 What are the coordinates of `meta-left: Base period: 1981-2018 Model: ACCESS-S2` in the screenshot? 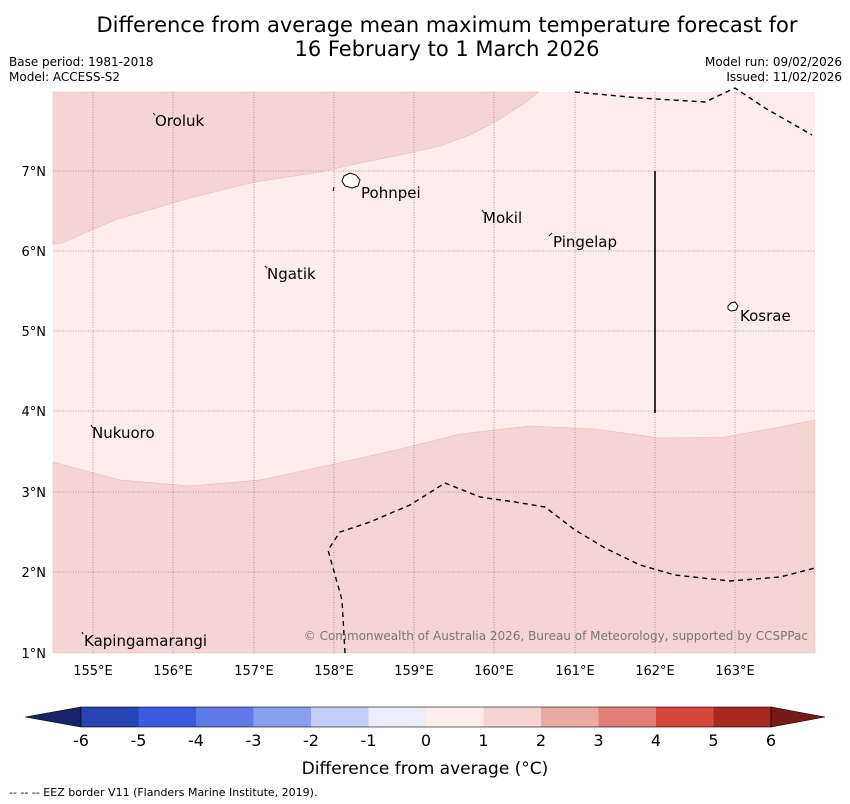 It's located at (81, 70).